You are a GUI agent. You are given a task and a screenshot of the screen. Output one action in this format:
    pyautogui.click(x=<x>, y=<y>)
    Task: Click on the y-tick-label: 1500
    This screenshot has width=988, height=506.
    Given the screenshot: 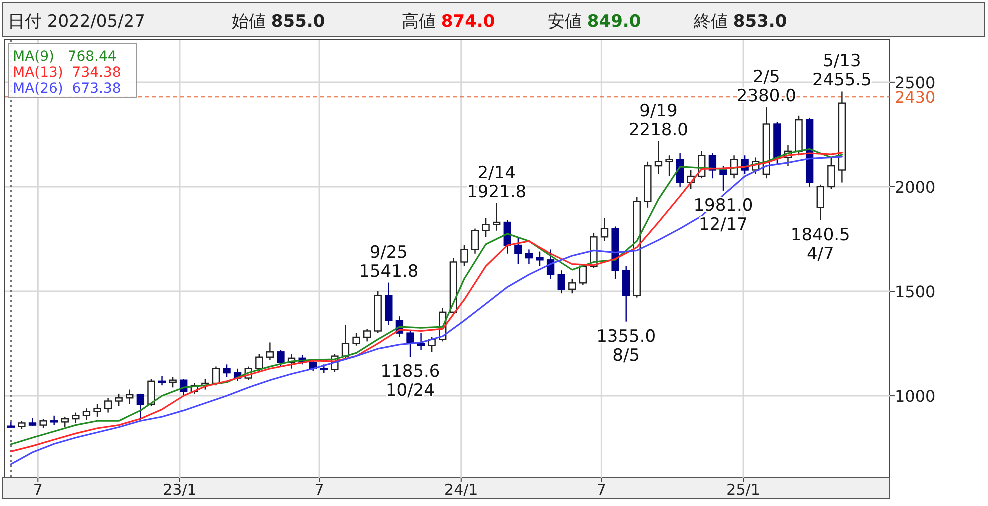 What is the action you would take?
    pyautogui.click(x=915, y=292)
    